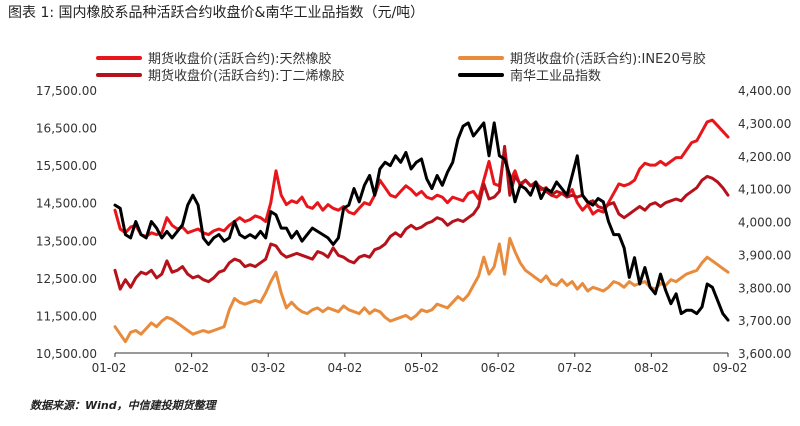  What do you see at coordinates (498, 368) in the screenshot?
I see `x-tick-label: 06-02` at bounding box center [498, 368].